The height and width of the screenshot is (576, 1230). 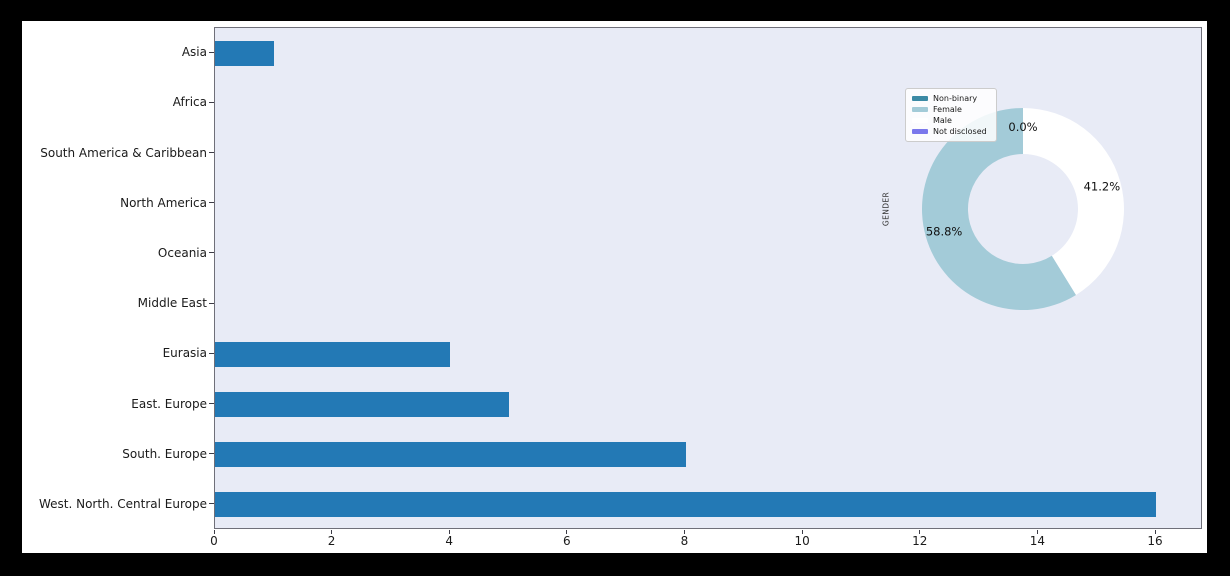 I want to click on legend-swatch-male, so click(x=920, y=120).